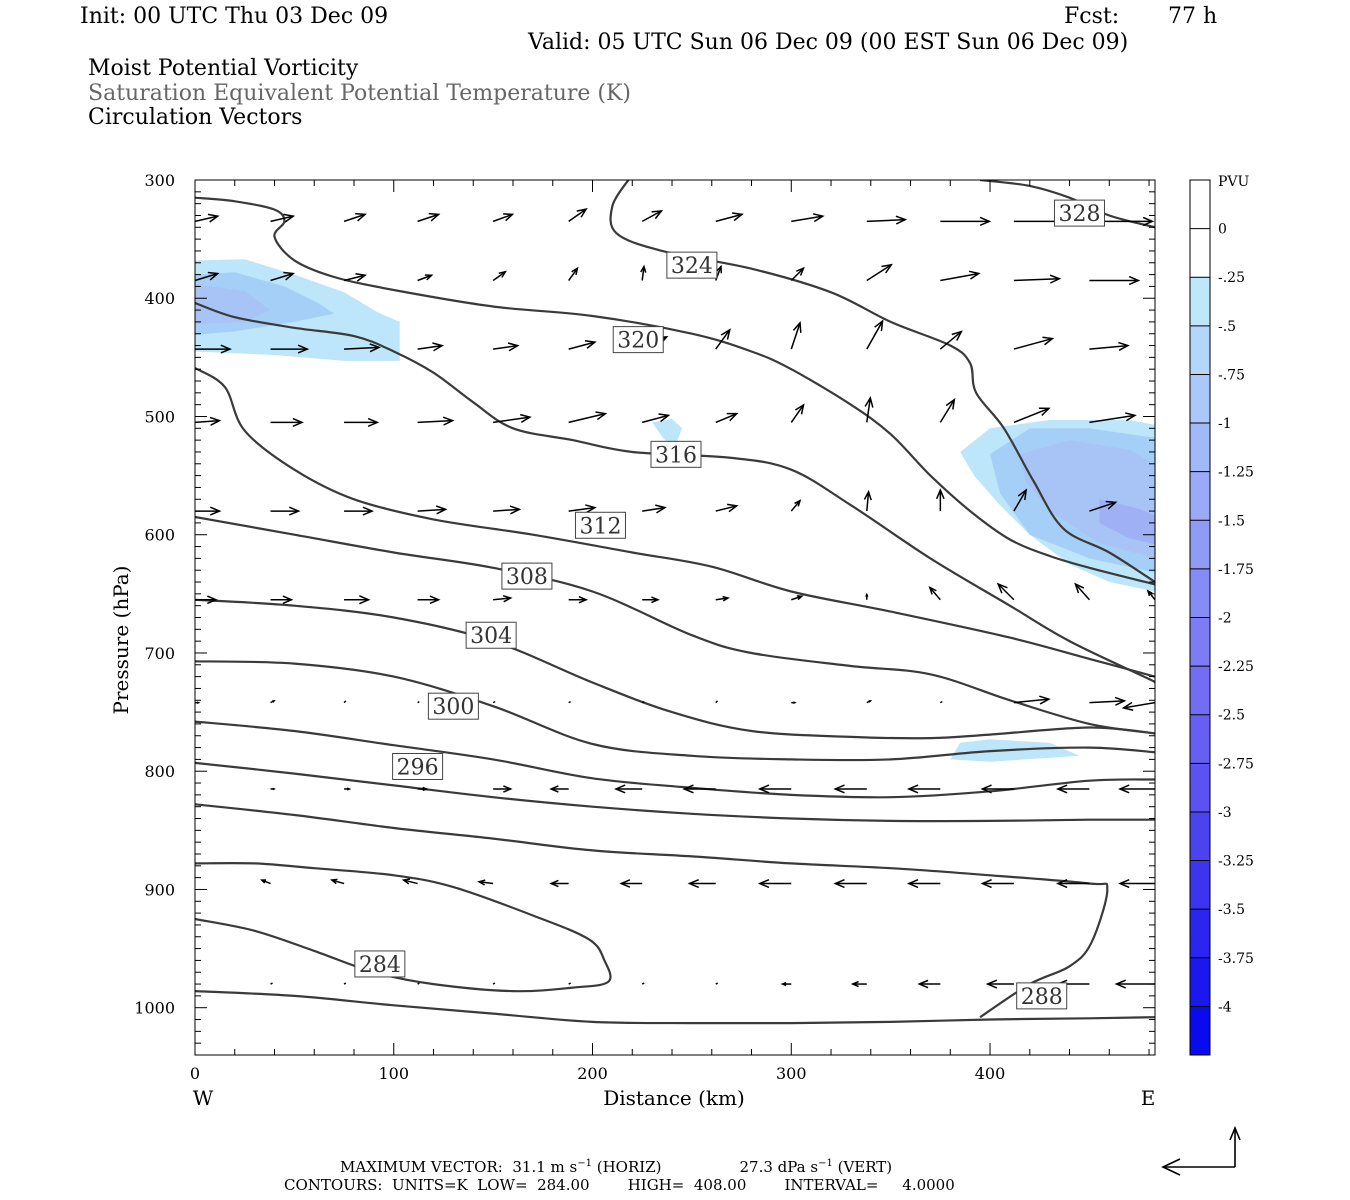 The width and height of the screenshot is (1350, 1200). Describe the element at coordinates (527, 576) in the screenshot. I see `contour-label: 308` at that location.